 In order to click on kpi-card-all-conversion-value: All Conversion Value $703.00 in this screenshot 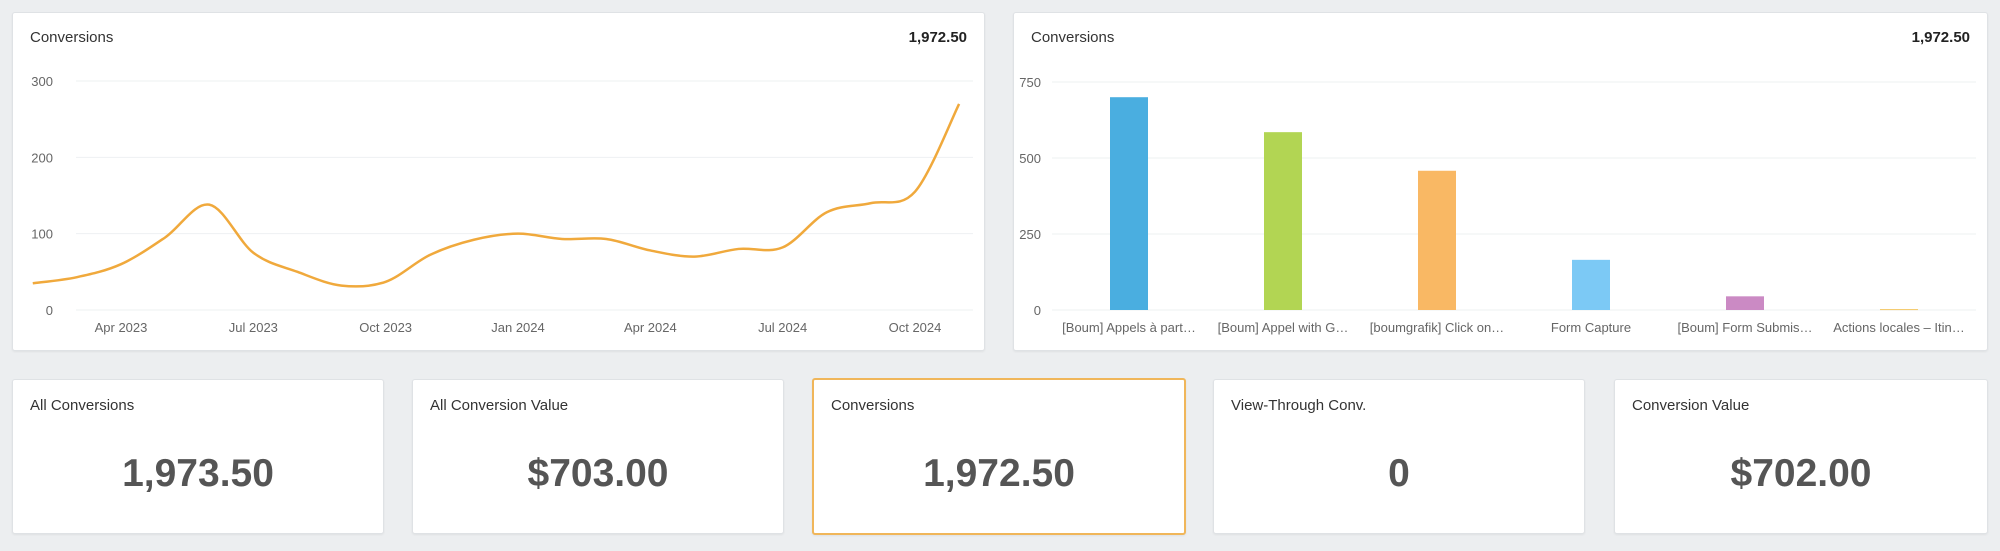, I will do `click(598, 456)`.